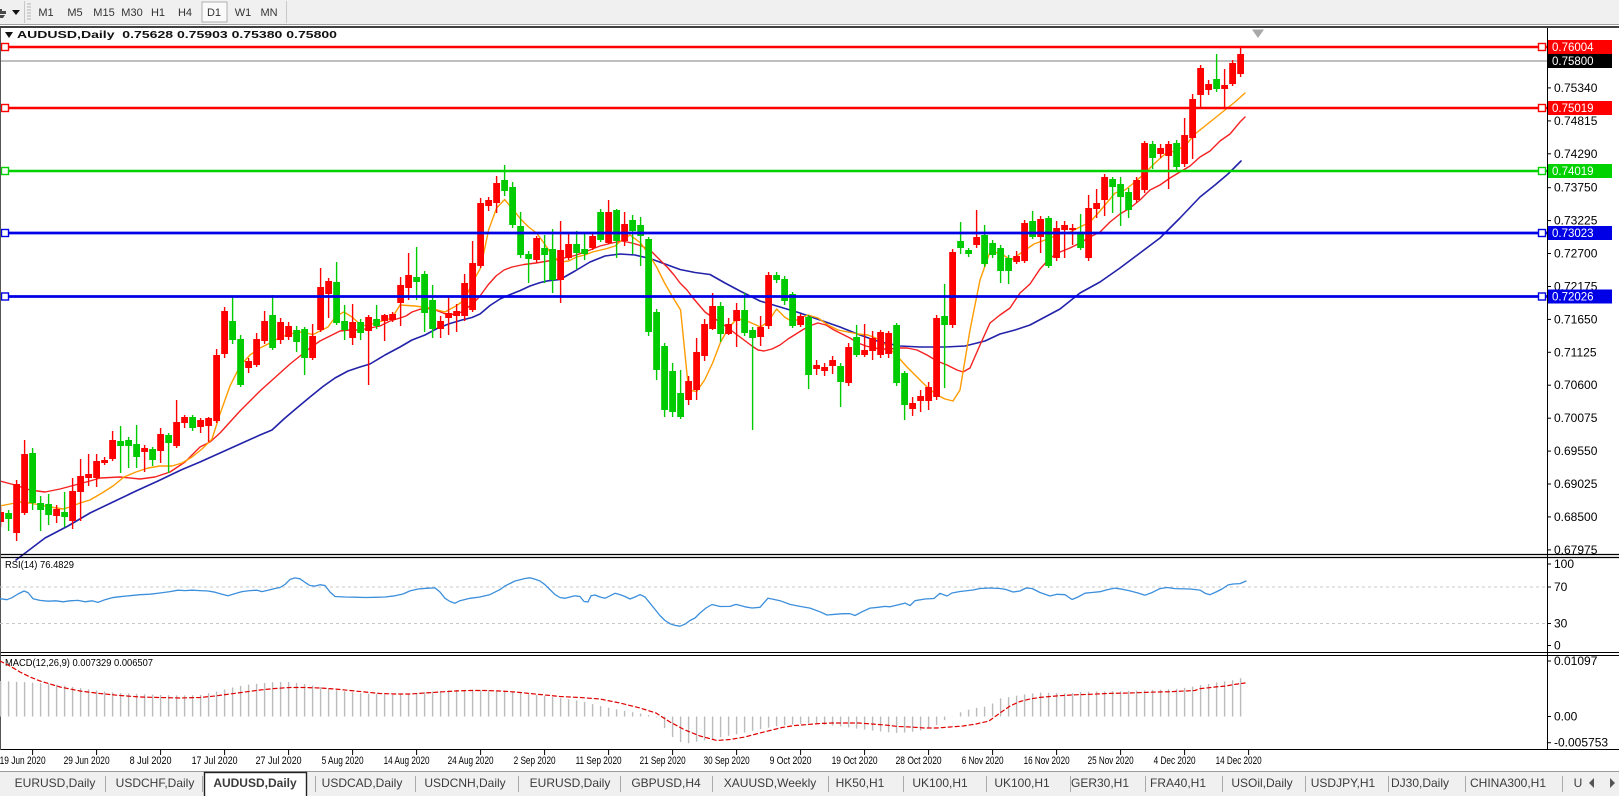  I want to click on svg-text: RSI(14) 76.4829, so click(39, 565).